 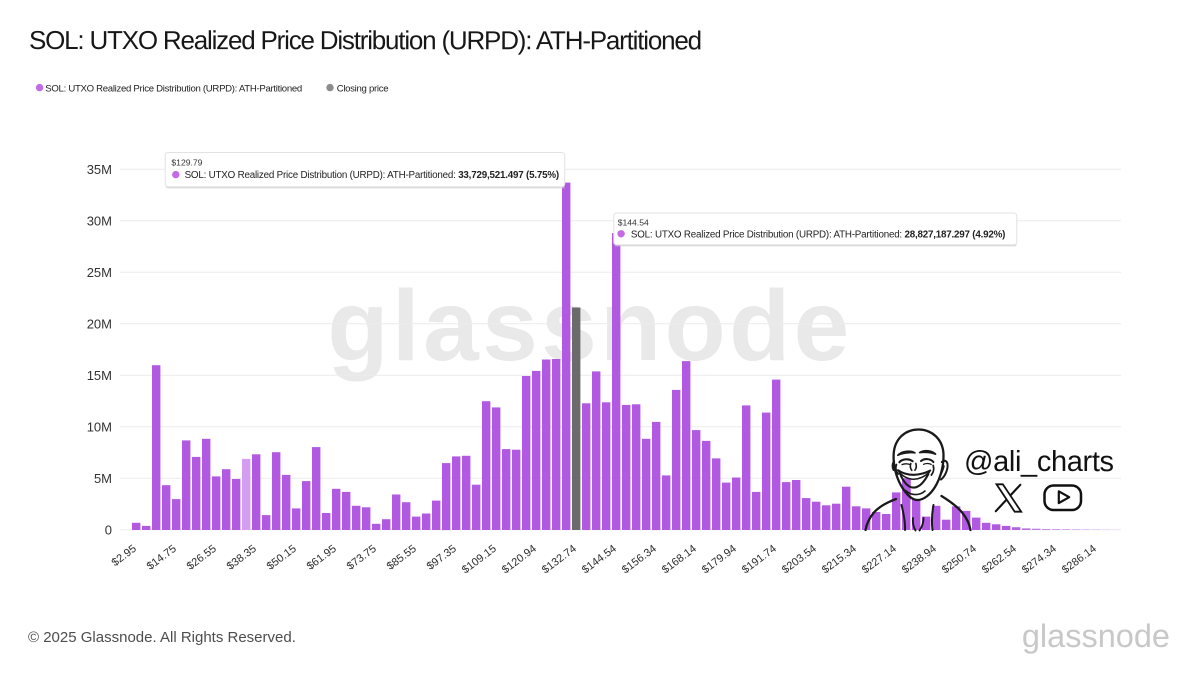 I want to click on svg-text: 0, so click(x=108, y=529).